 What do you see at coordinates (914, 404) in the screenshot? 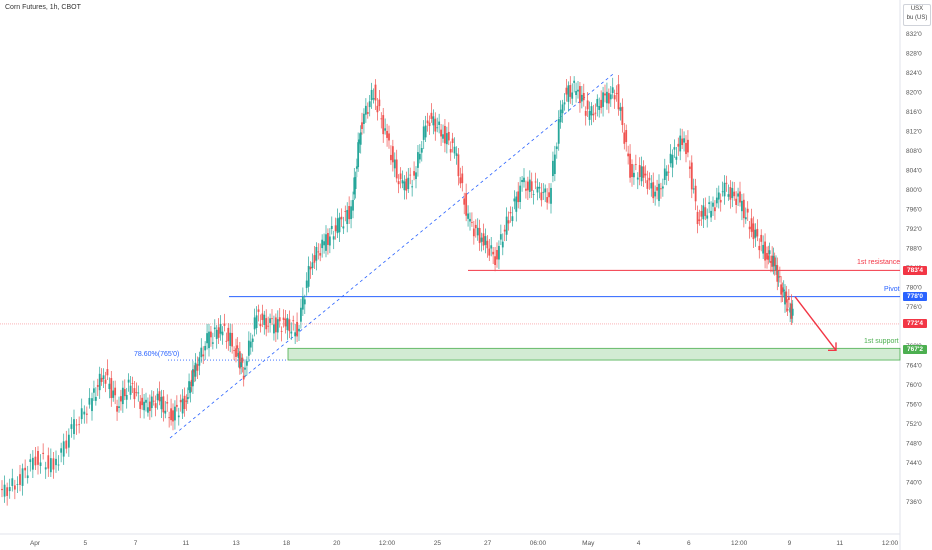
I see `y-tick-label: 756'0` at bounding box center [914, 404].